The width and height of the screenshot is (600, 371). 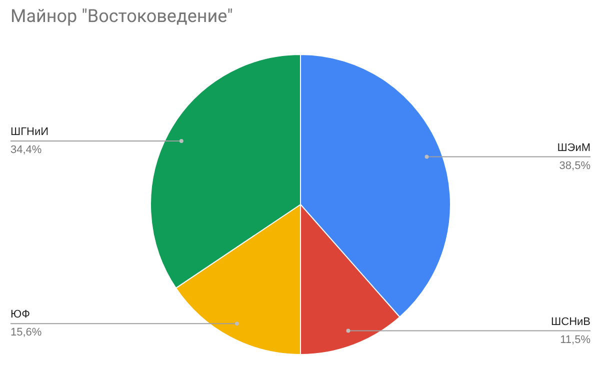 What do you see at coordinates (575, 166) in the screenshot?
I see `data-label: 38,5%` at bounding box center [575, 166].